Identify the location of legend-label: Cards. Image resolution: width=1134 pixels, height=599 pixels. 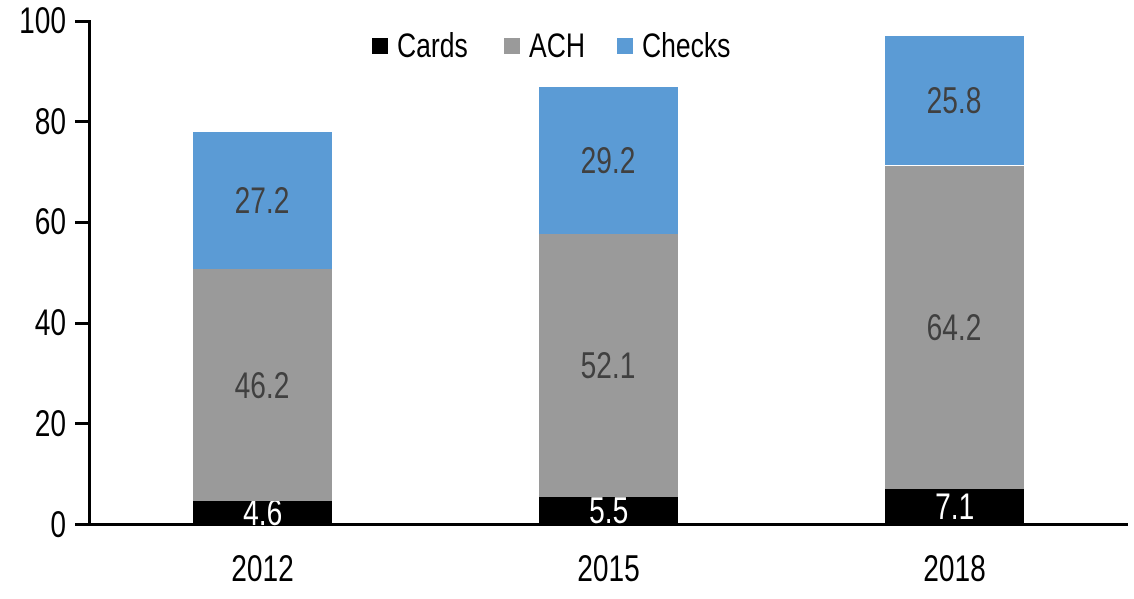
(432, 46).